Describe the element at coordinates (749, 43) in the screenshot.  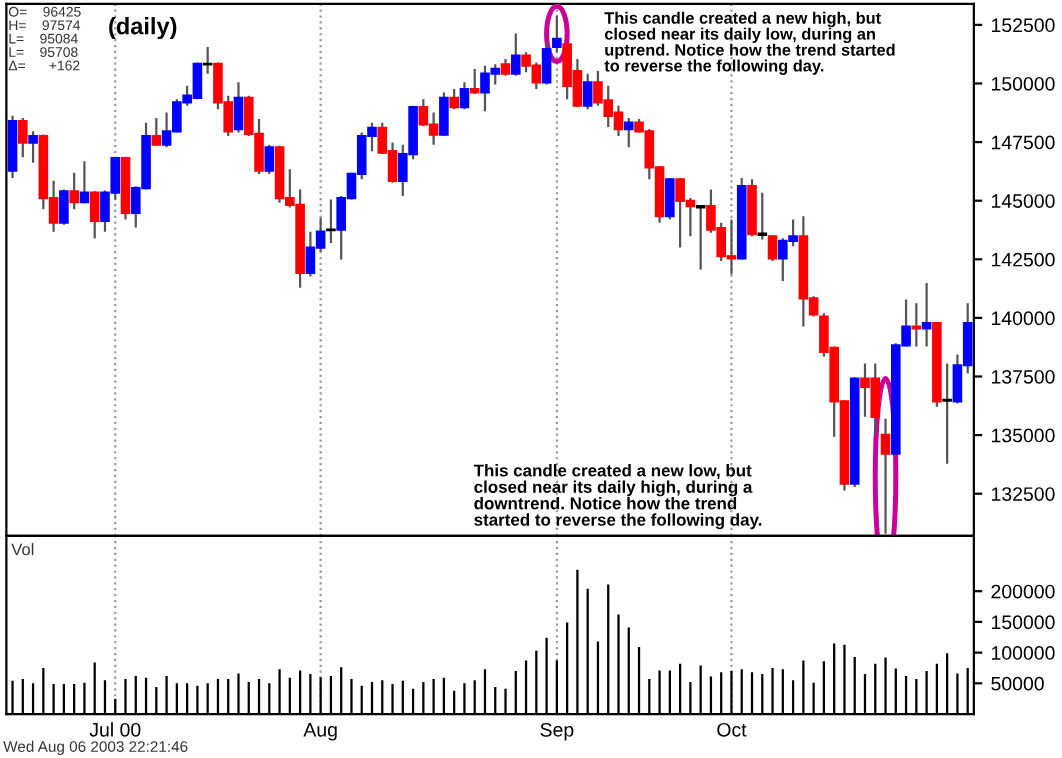
I see `annotation: This candle created a new high, but closed near its daily low, during an uptrend. Notice how the trend started to reverse the following day.` at that location.